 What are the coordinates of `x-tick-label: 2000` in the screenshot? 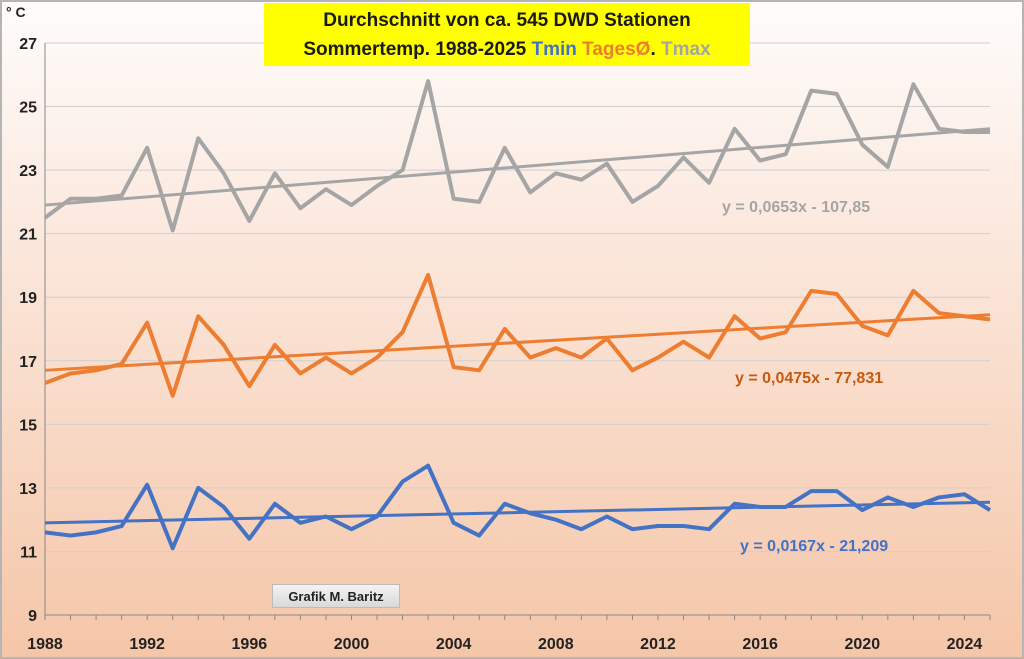 It's located at (352, 644).